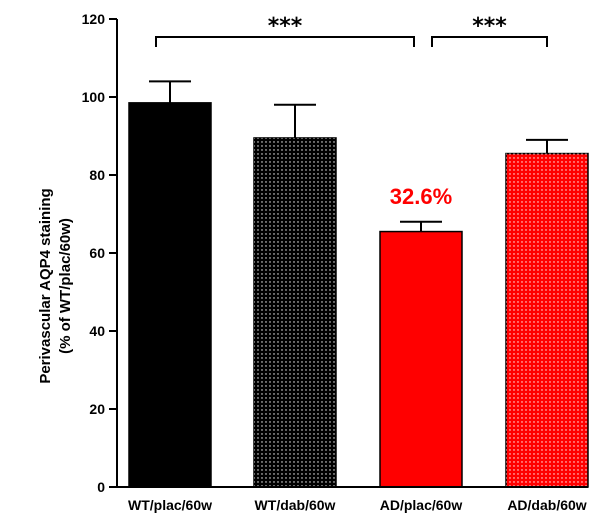 The image size is (590, 518). Describe the element at coordinates (421, 505) in the screenshot. I see `x-tick-label: AD/plac/60w` at that location.